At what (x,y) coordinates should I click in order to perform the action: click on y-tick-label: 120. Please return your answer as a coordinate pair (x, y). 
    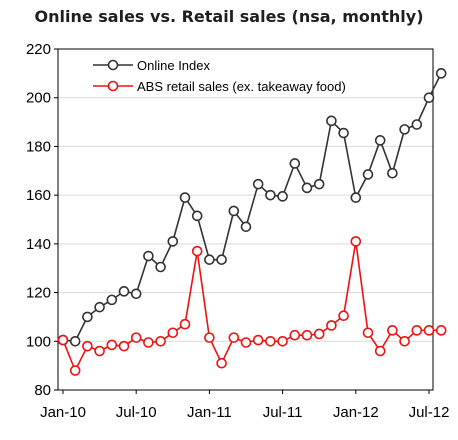
    Looking at the image, I should click on (38, 293).